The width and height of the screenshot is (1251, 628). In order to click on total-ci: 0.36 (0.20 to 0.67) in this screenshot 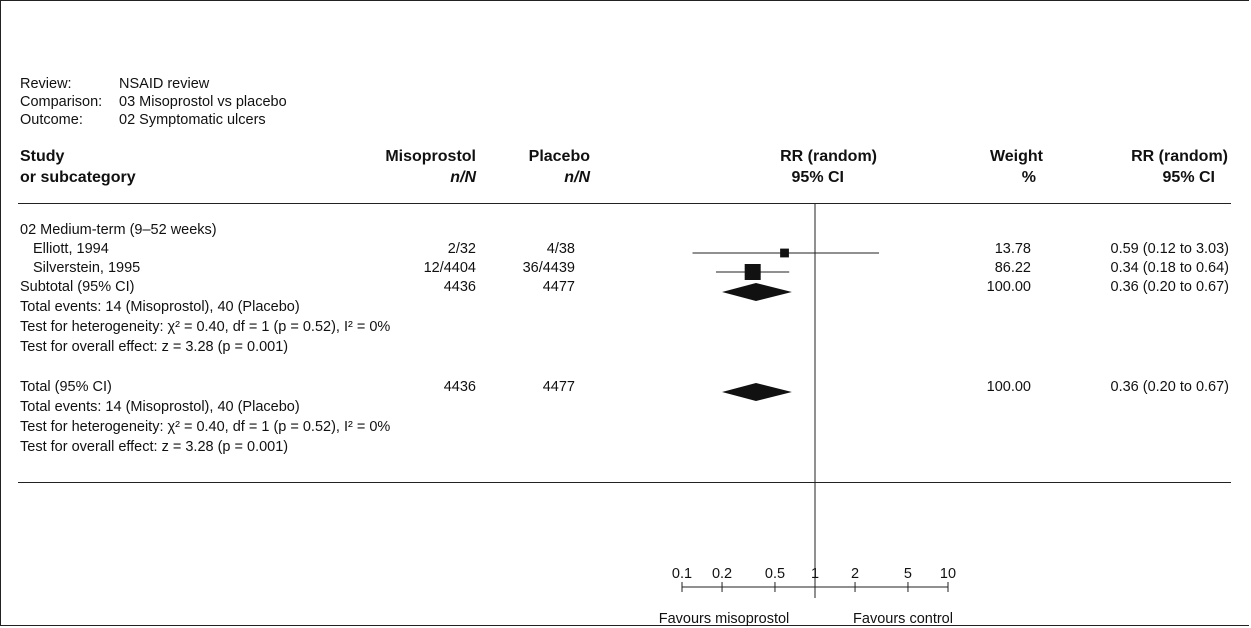, I will do `click(1170, 387)`.